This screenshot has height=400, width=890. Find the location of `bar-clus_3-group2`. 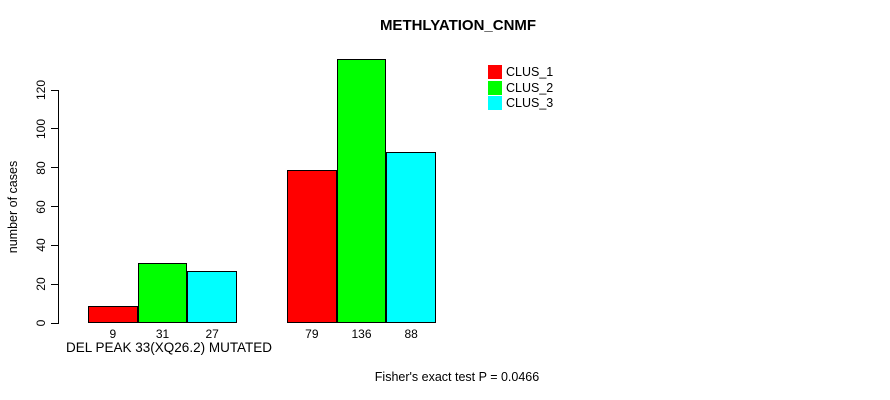

bar-clus_3-group2 is located at coordinates (411, 237).